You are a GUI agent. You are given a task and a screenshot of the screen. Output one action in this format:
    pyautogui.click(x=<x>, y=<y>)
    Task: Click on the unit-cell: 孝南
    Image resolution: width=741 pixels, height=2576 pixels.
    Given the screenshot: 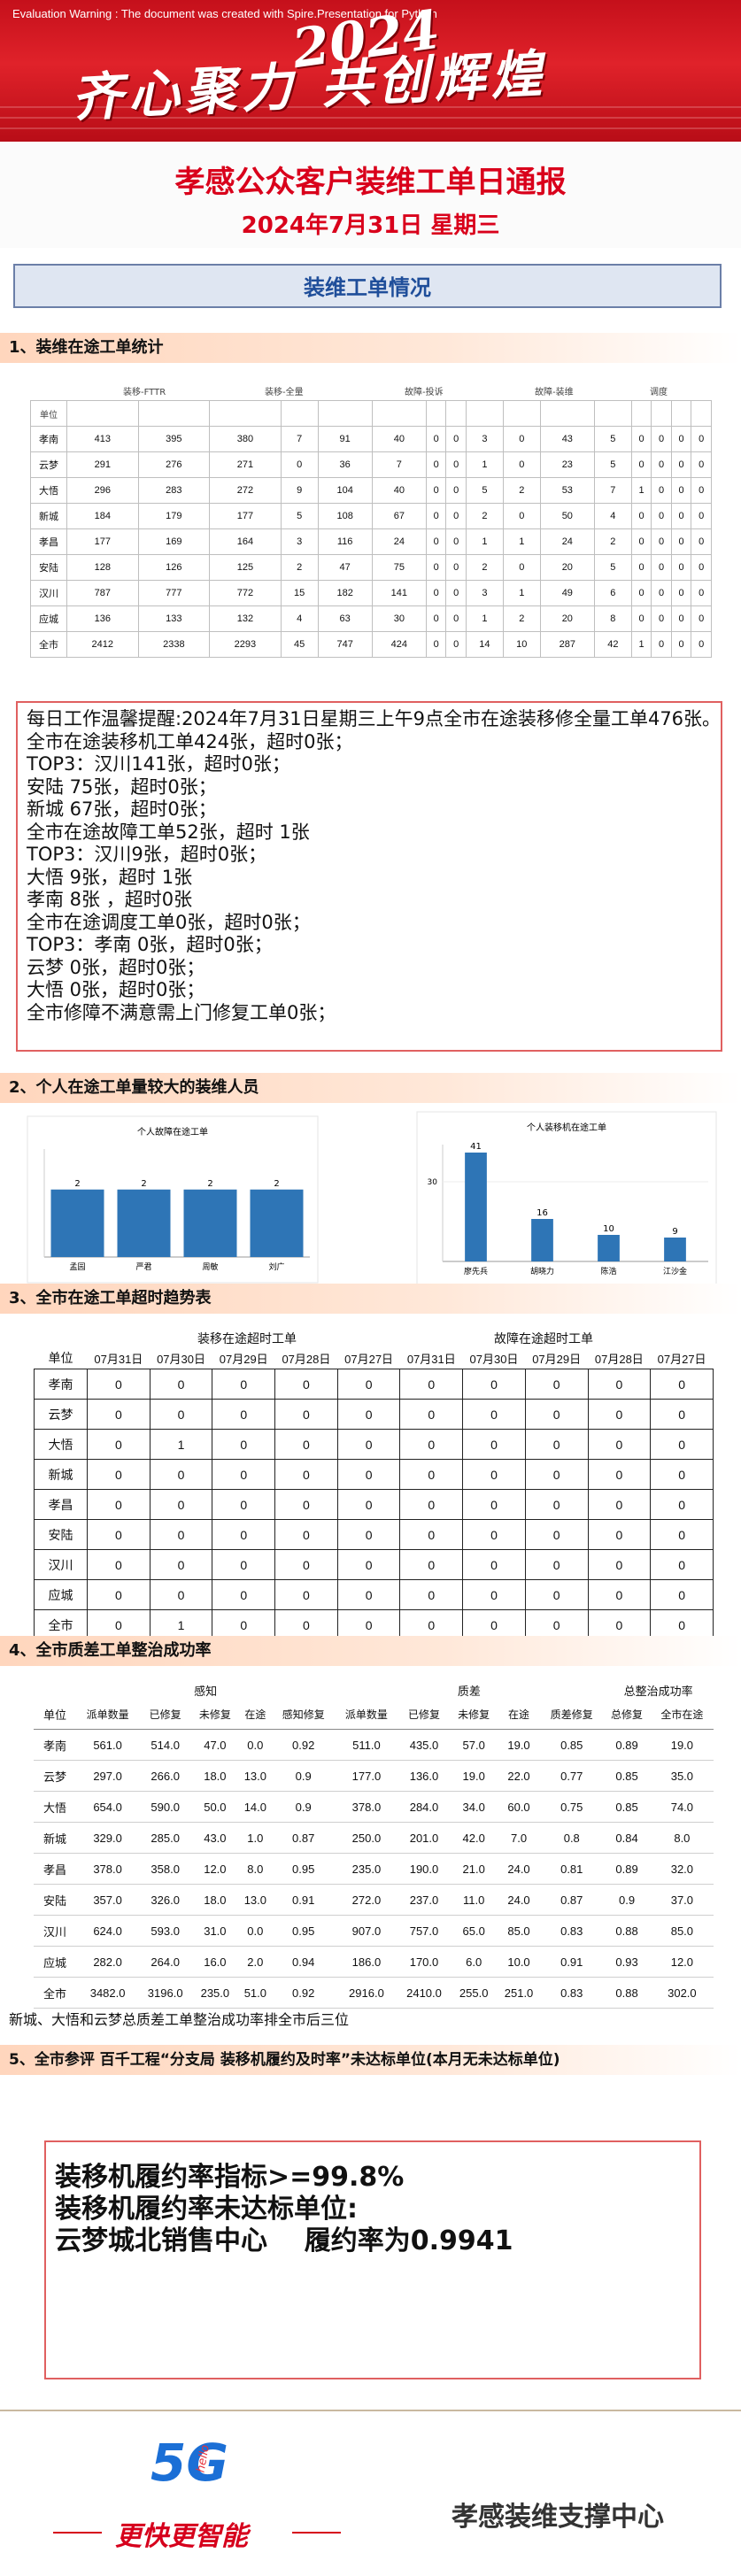 What is the action you would take?
    pyautogui.click(x=55, y=1745)
    